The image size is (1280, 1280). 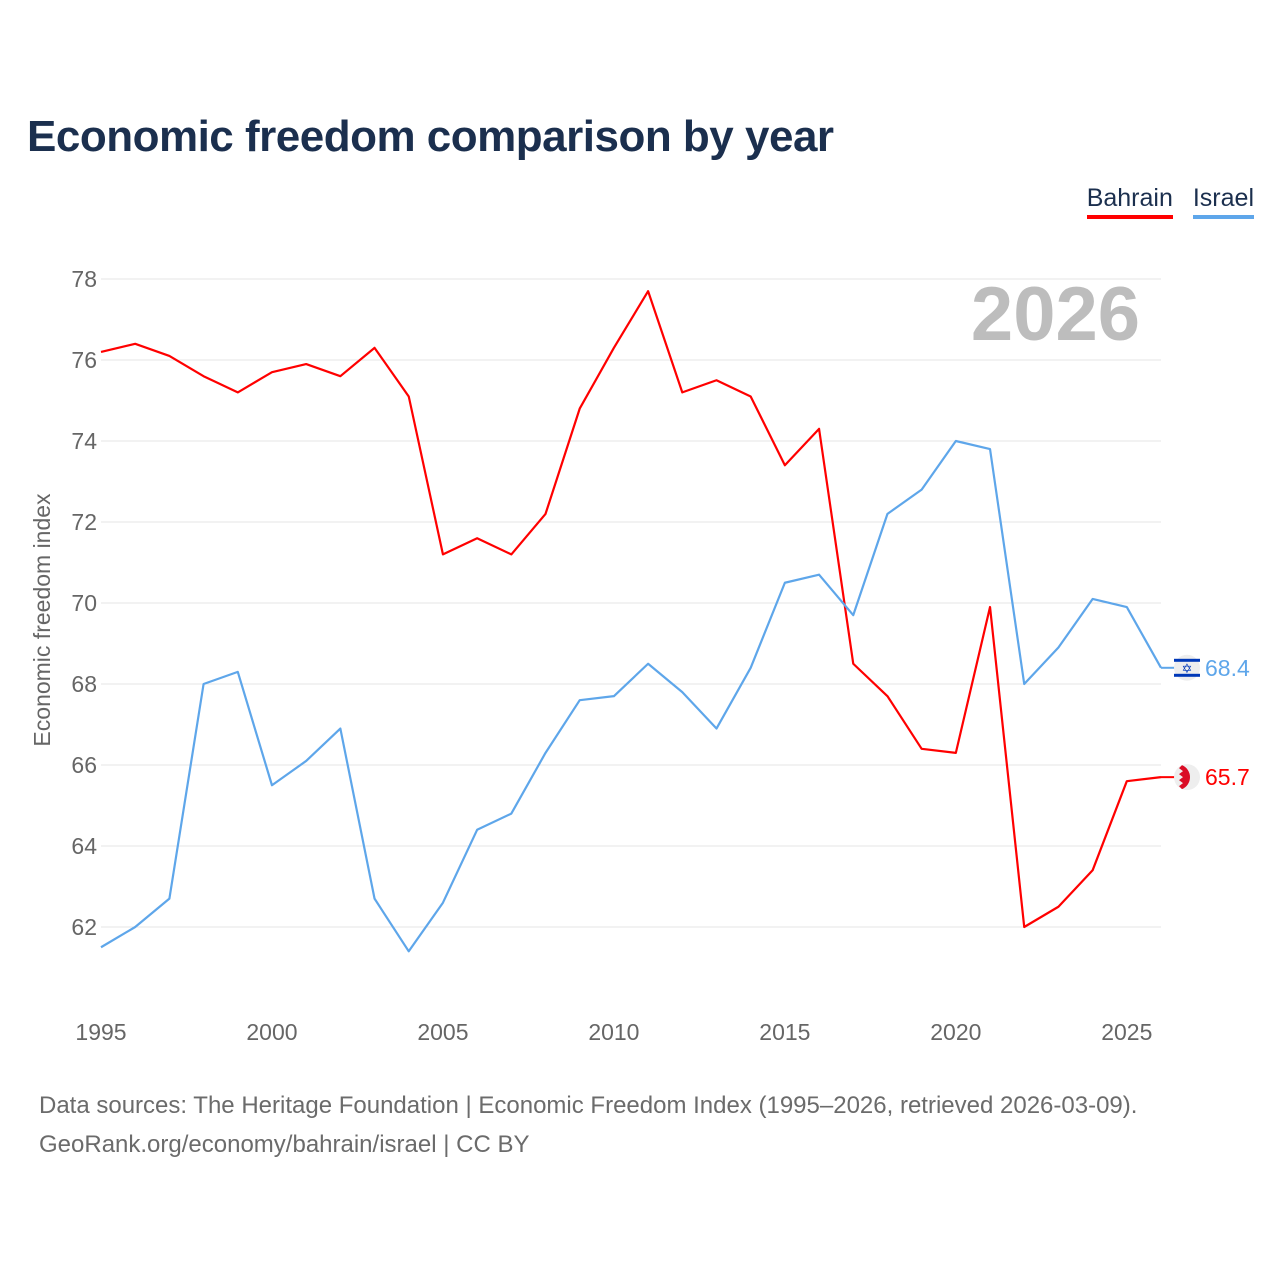 I want to click on x-tick-label: 2025, so click(x=1126, y=1032).